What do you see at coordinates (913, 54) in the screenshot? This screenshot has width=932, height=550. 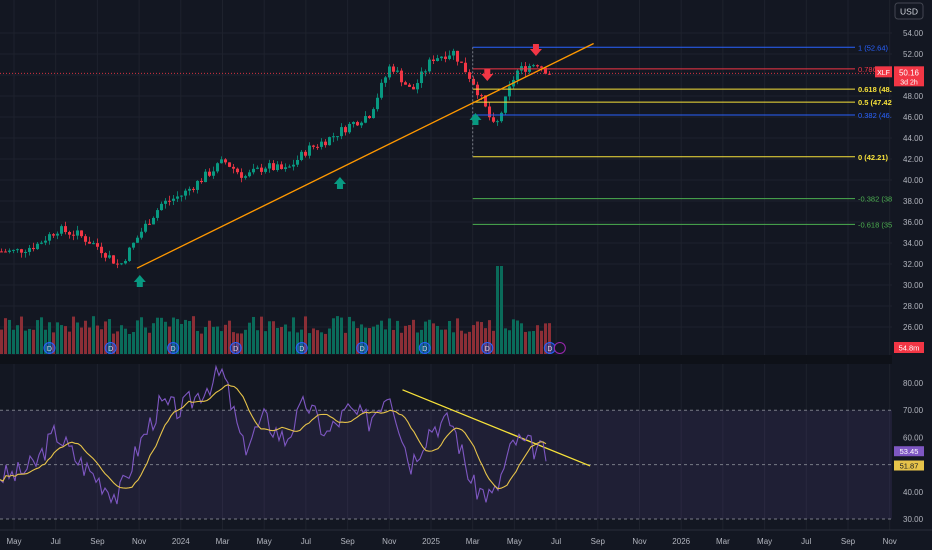 I see `price-tick-label: 52.00` at bounding box center [913, 54].